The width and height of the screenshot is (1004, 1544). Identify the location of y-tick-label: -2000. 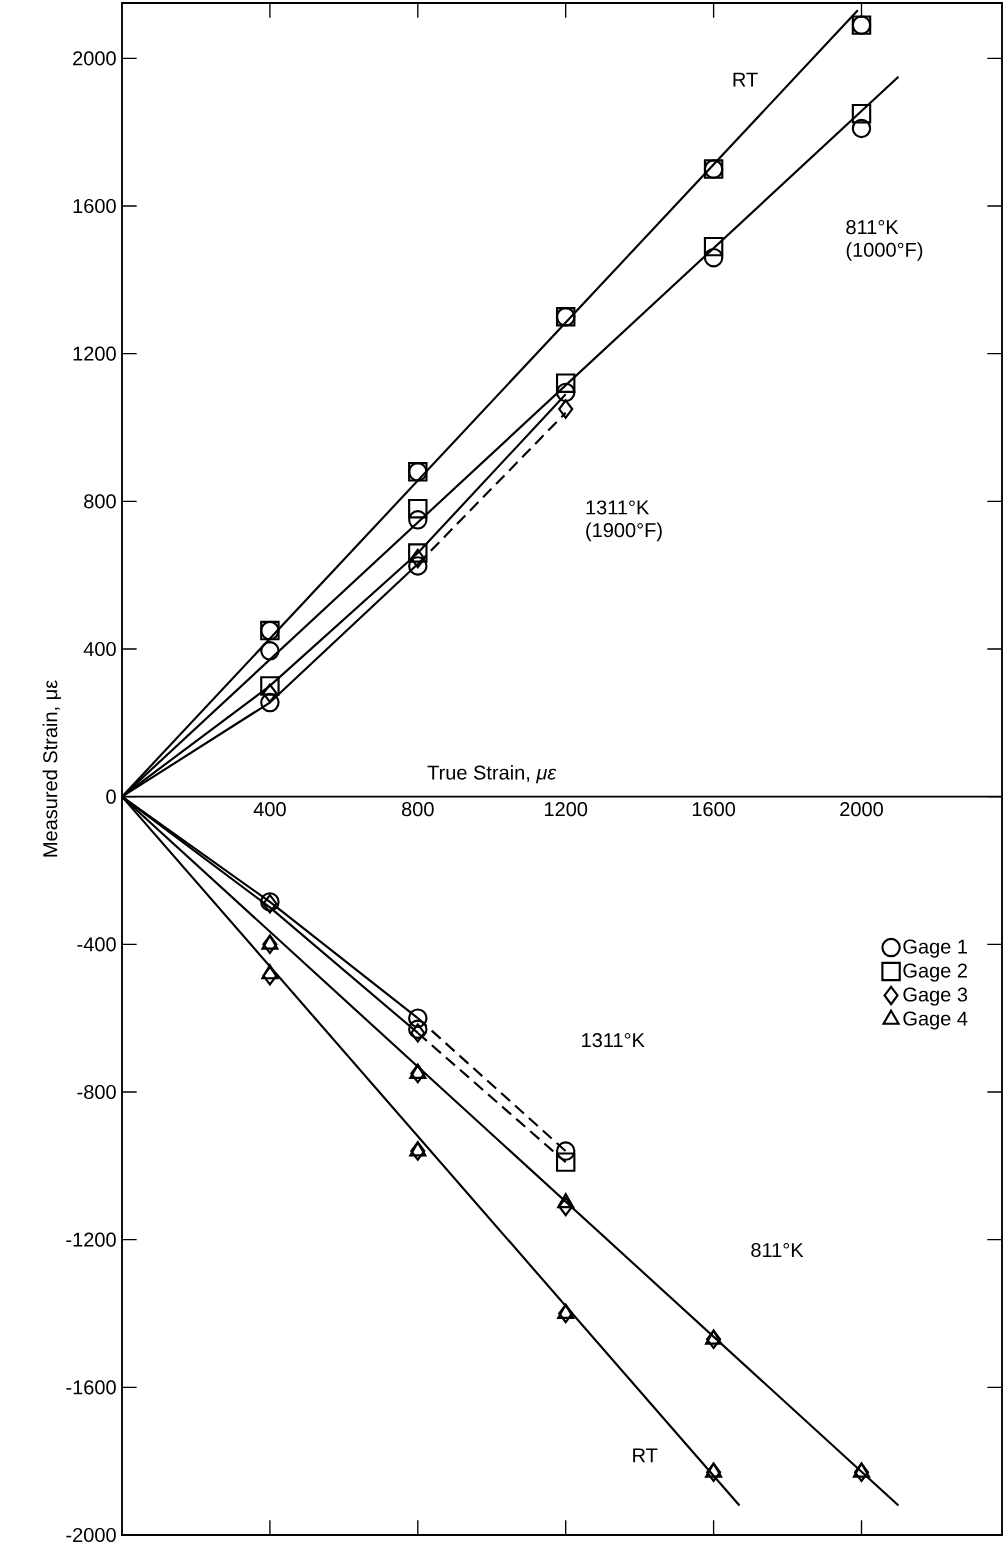
(91, 1535).